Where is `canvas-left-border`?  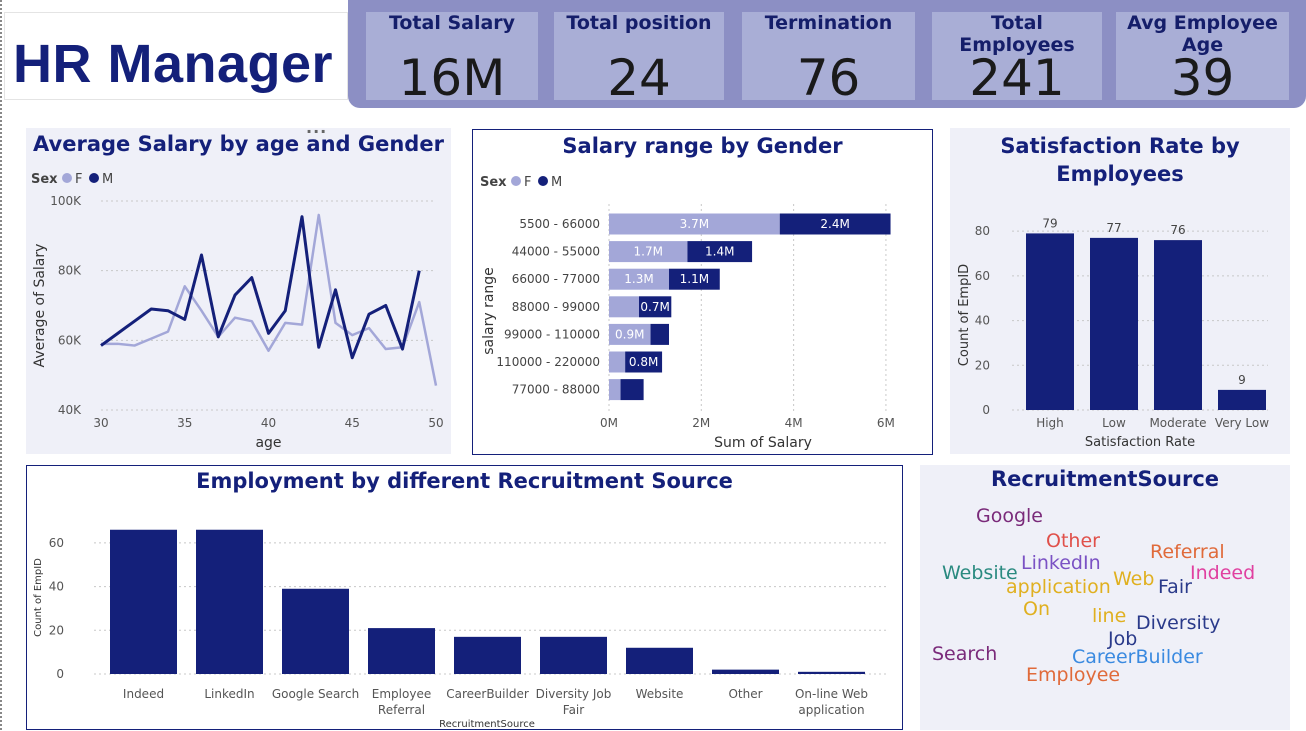
canvas-left-border is located at coordinates (1, 365).